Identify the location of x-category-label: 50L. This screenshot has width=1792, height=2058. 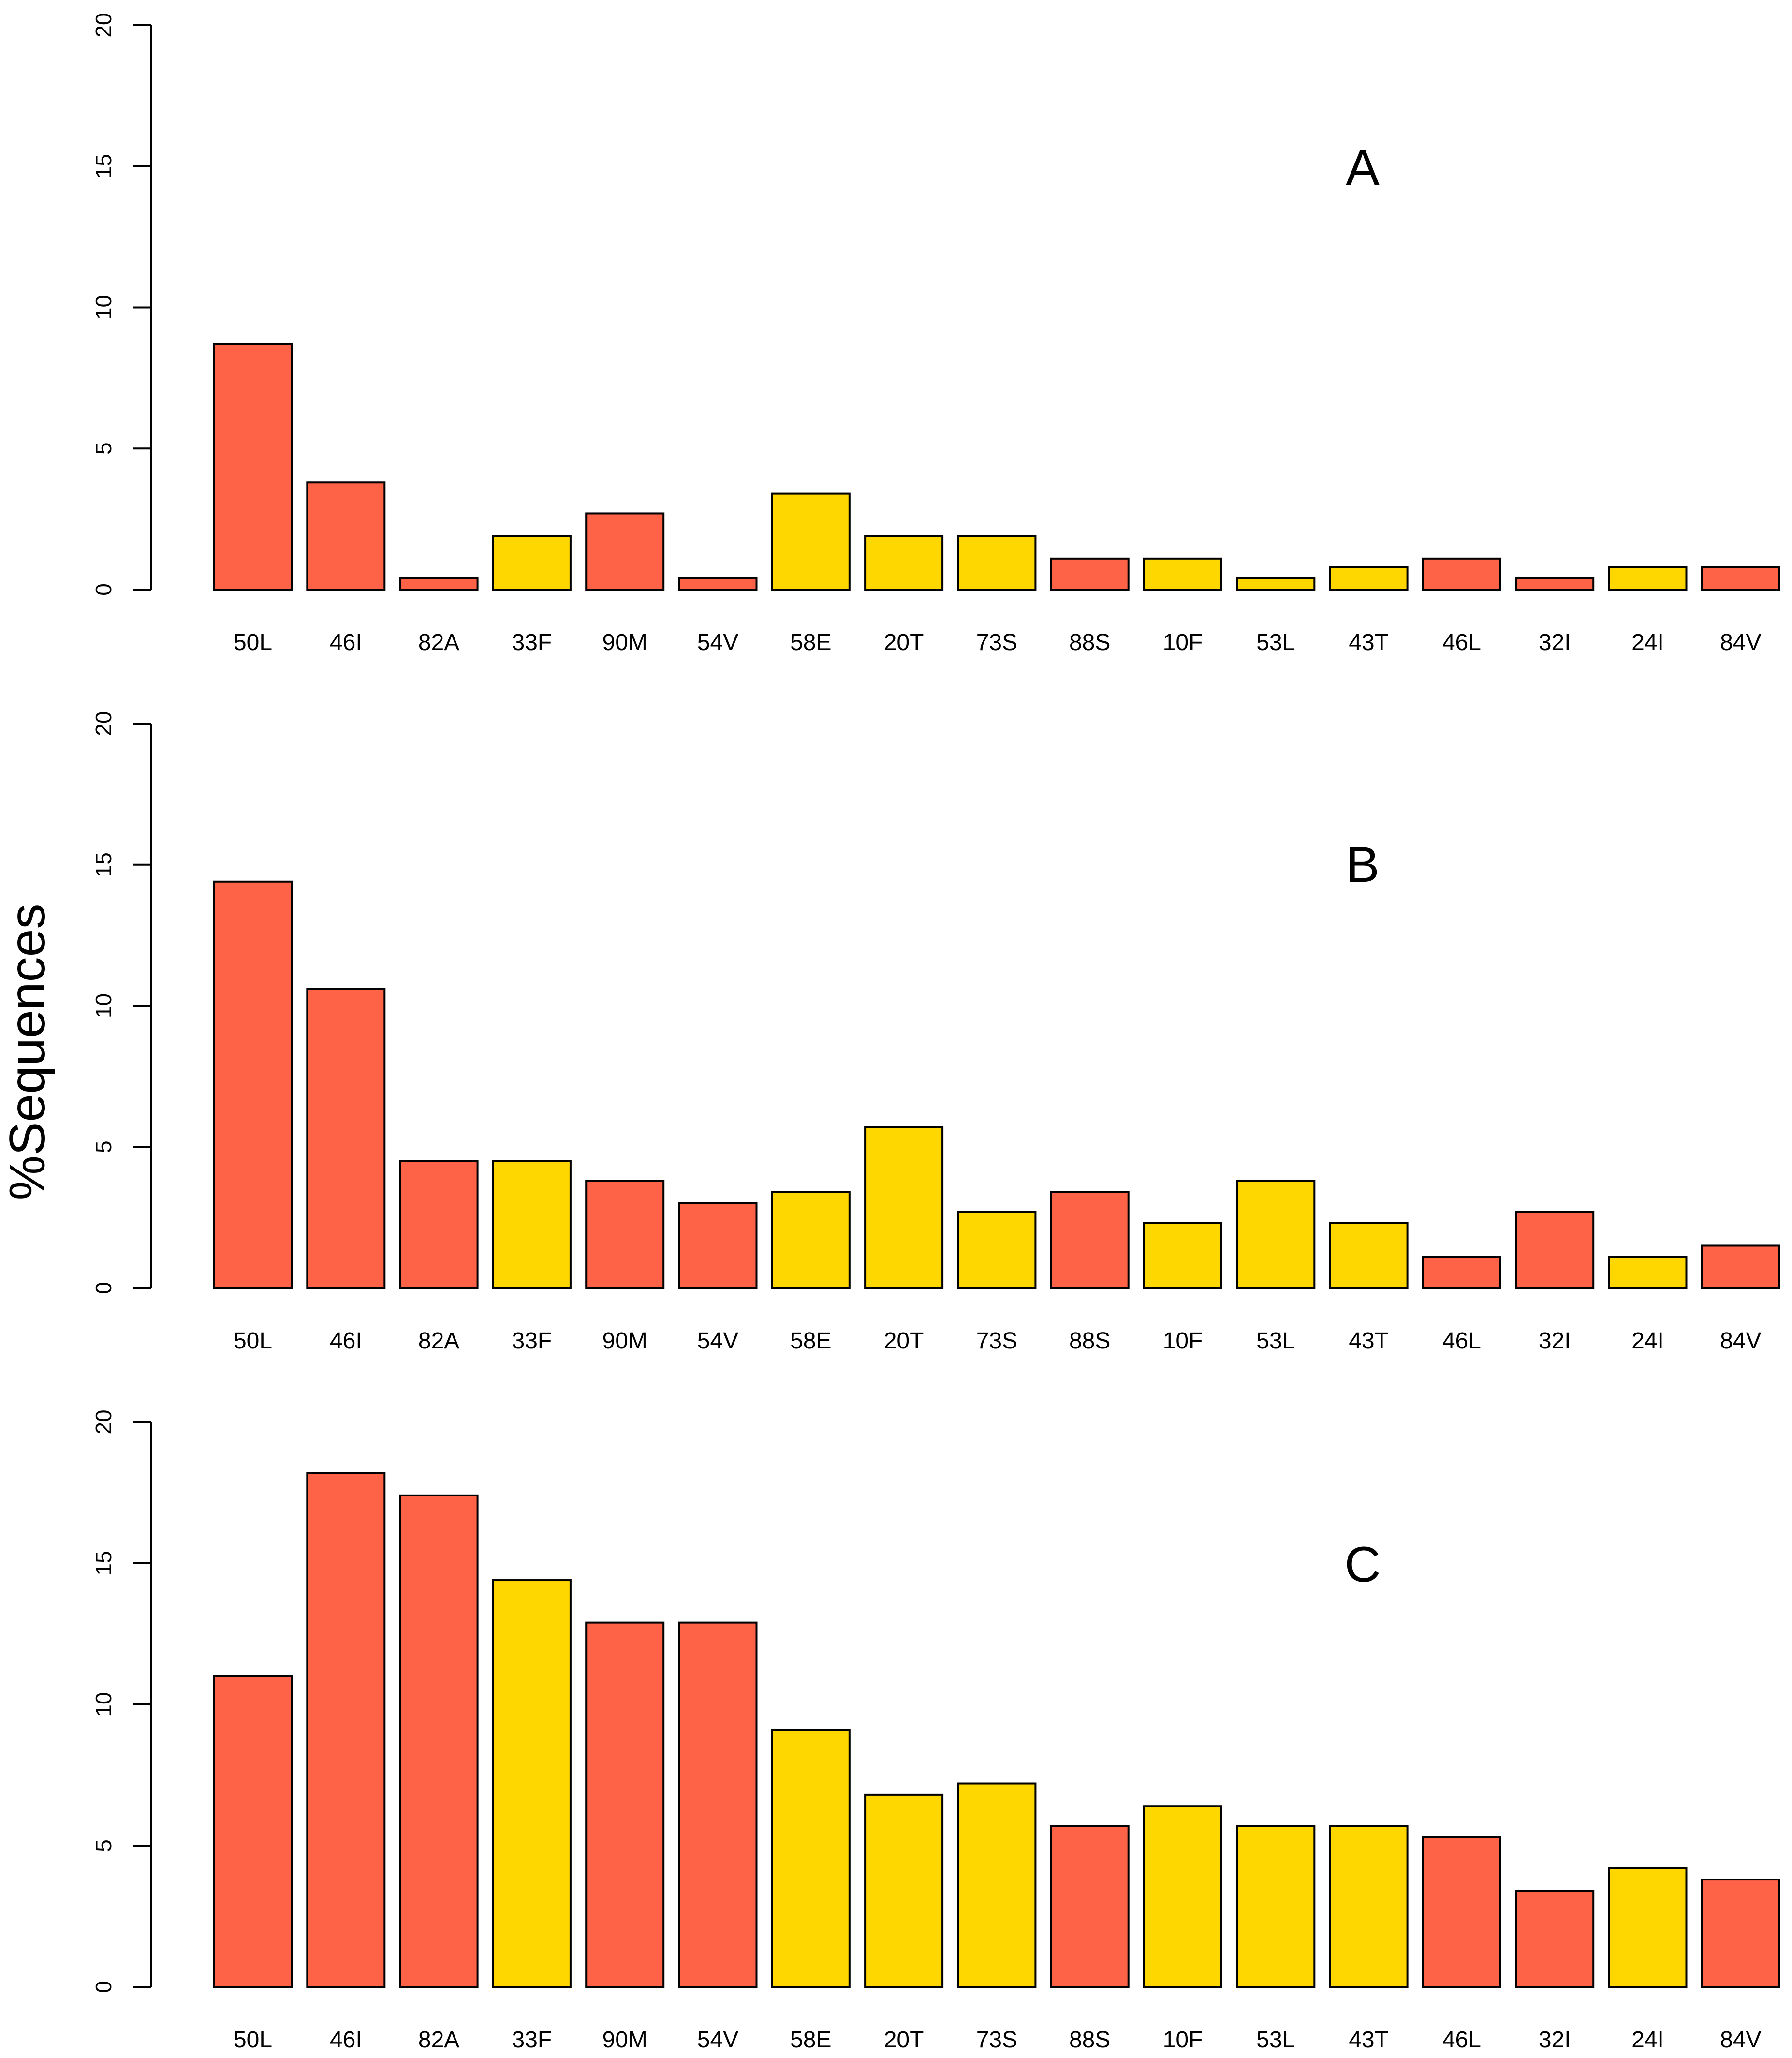
(253, 2040).